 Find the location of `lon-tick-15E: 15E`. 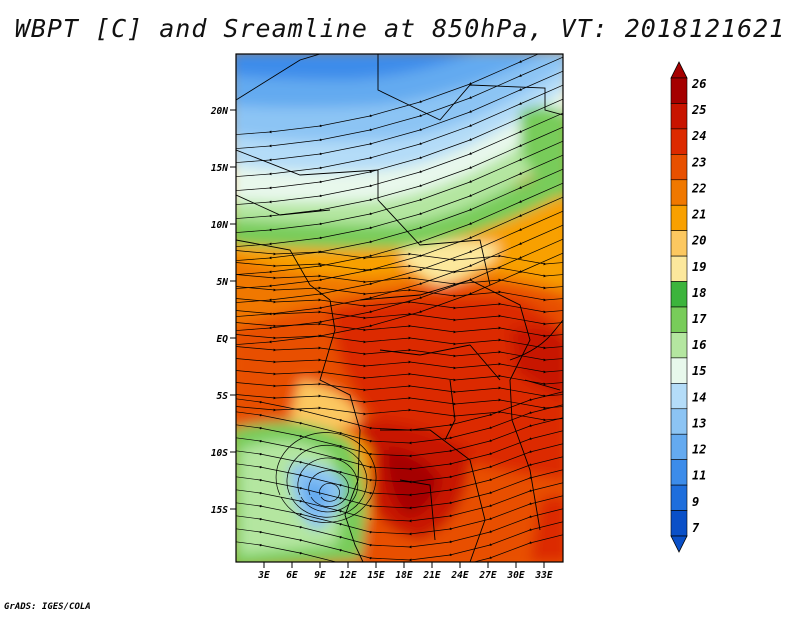

lon-tick-15E: 15E is located at coordinates (376, 571).